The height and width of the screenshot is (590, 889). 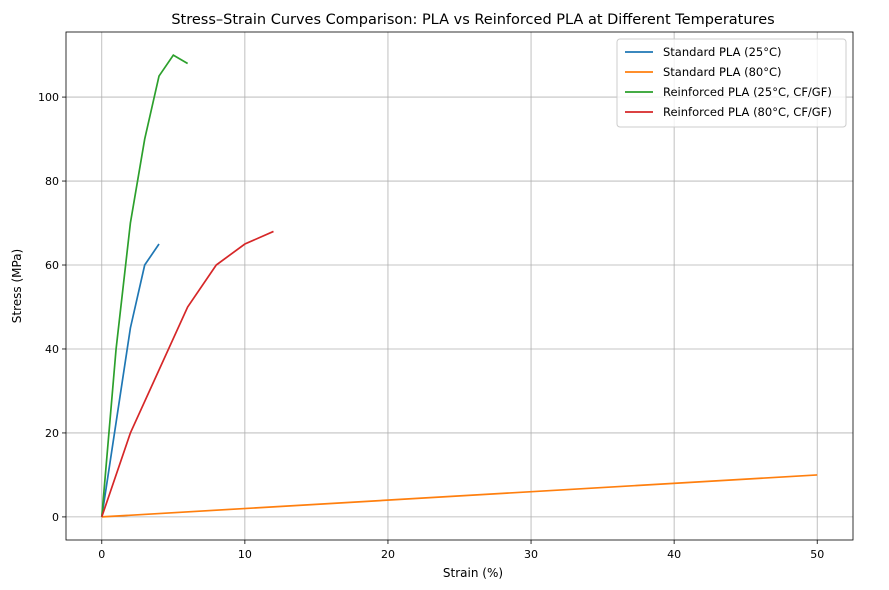 I want to click on y-tick-label: 20, so click(x=52, y=433).